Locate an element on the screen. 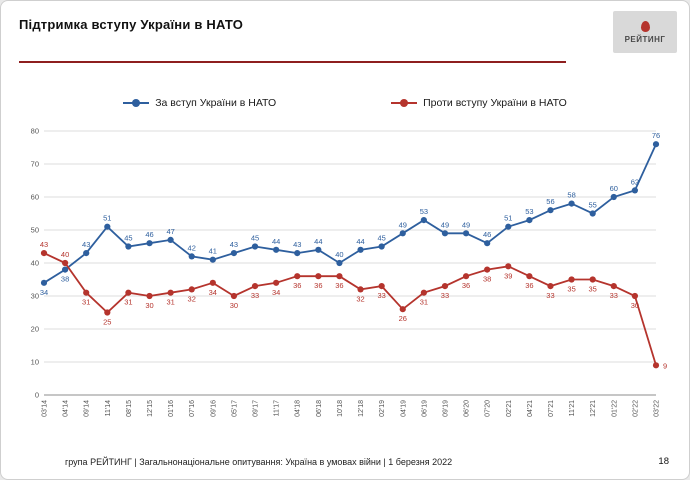  page-title: Підтримка вступу України в НАТО is located at coordinates (131, 24).